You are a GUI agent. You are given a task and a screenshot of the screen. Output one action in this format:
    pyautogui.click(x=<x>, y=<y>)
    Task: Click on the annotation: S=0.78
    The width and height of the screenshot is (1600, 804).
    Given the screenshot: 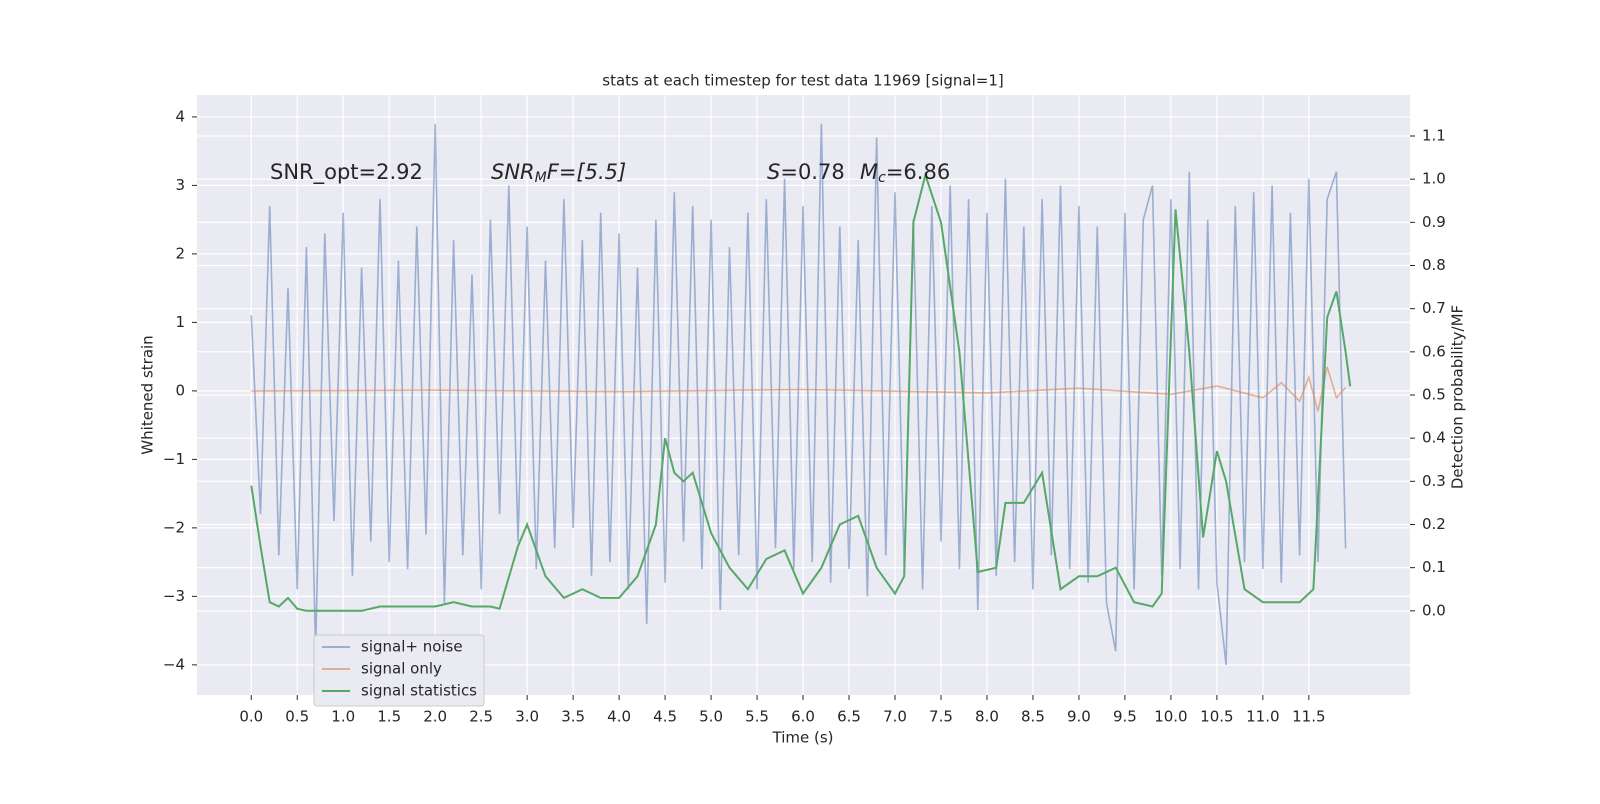 What is the action you would take?
    pyautogui.click(x=806, y=172)
    